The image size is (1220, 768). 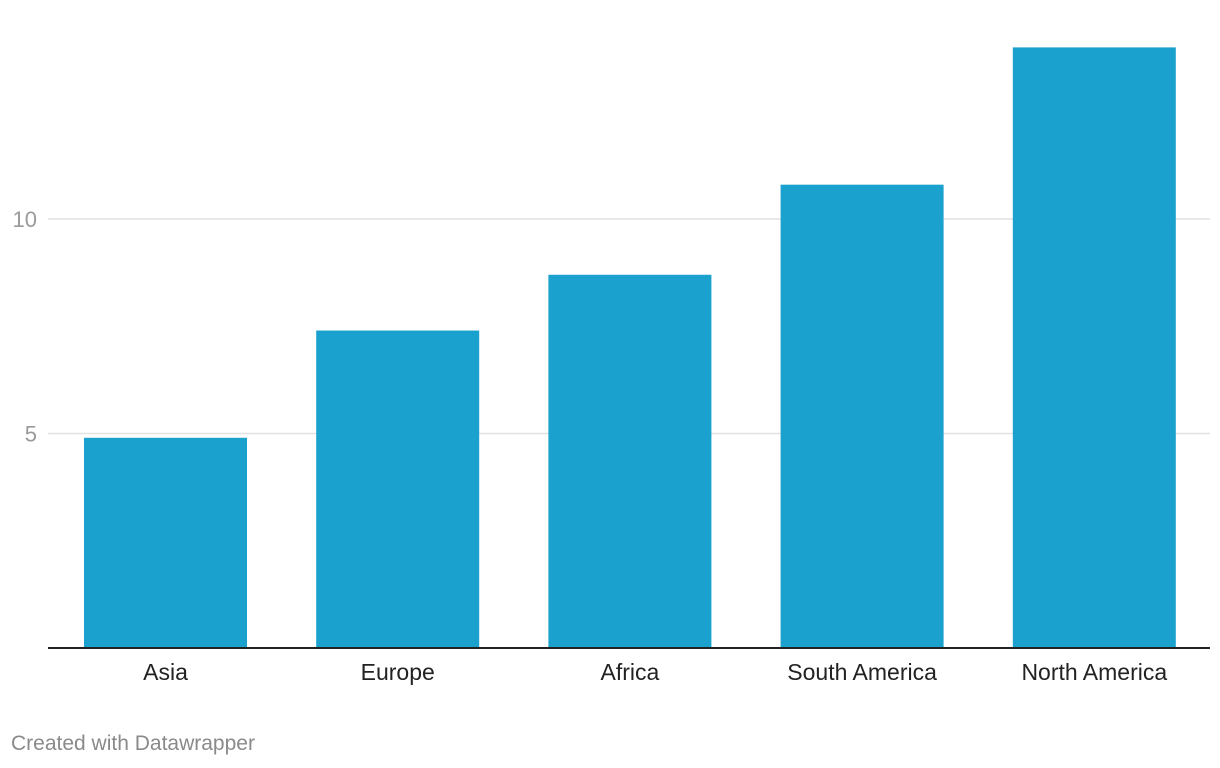 What do you see at coordinates (398, 489) in the screenshot?
I see `bar-europe` at bounding box center [398, 489].